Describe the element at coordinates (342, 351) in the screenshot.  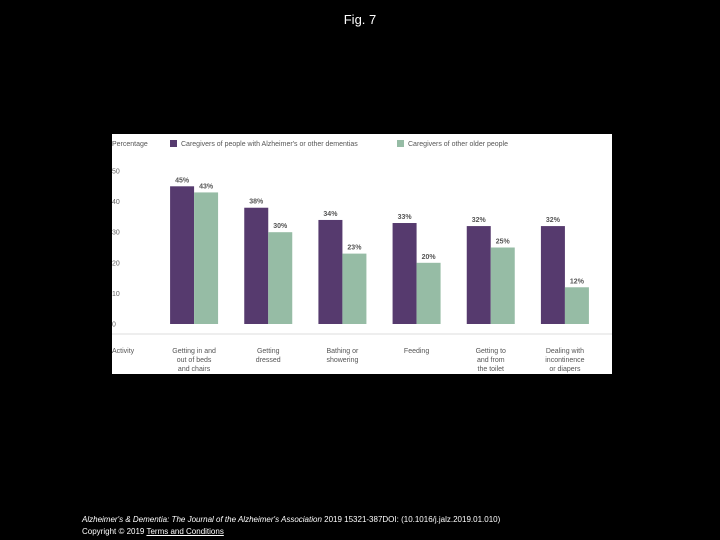
I see `x-tick-label: Bathing or` at that location.